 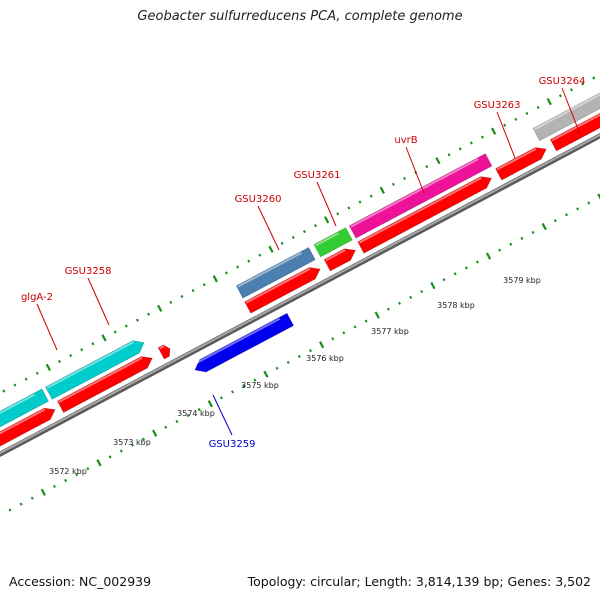 I want to click on callout-gsu3259-label: GSU3259, so click(x=232, y=444).